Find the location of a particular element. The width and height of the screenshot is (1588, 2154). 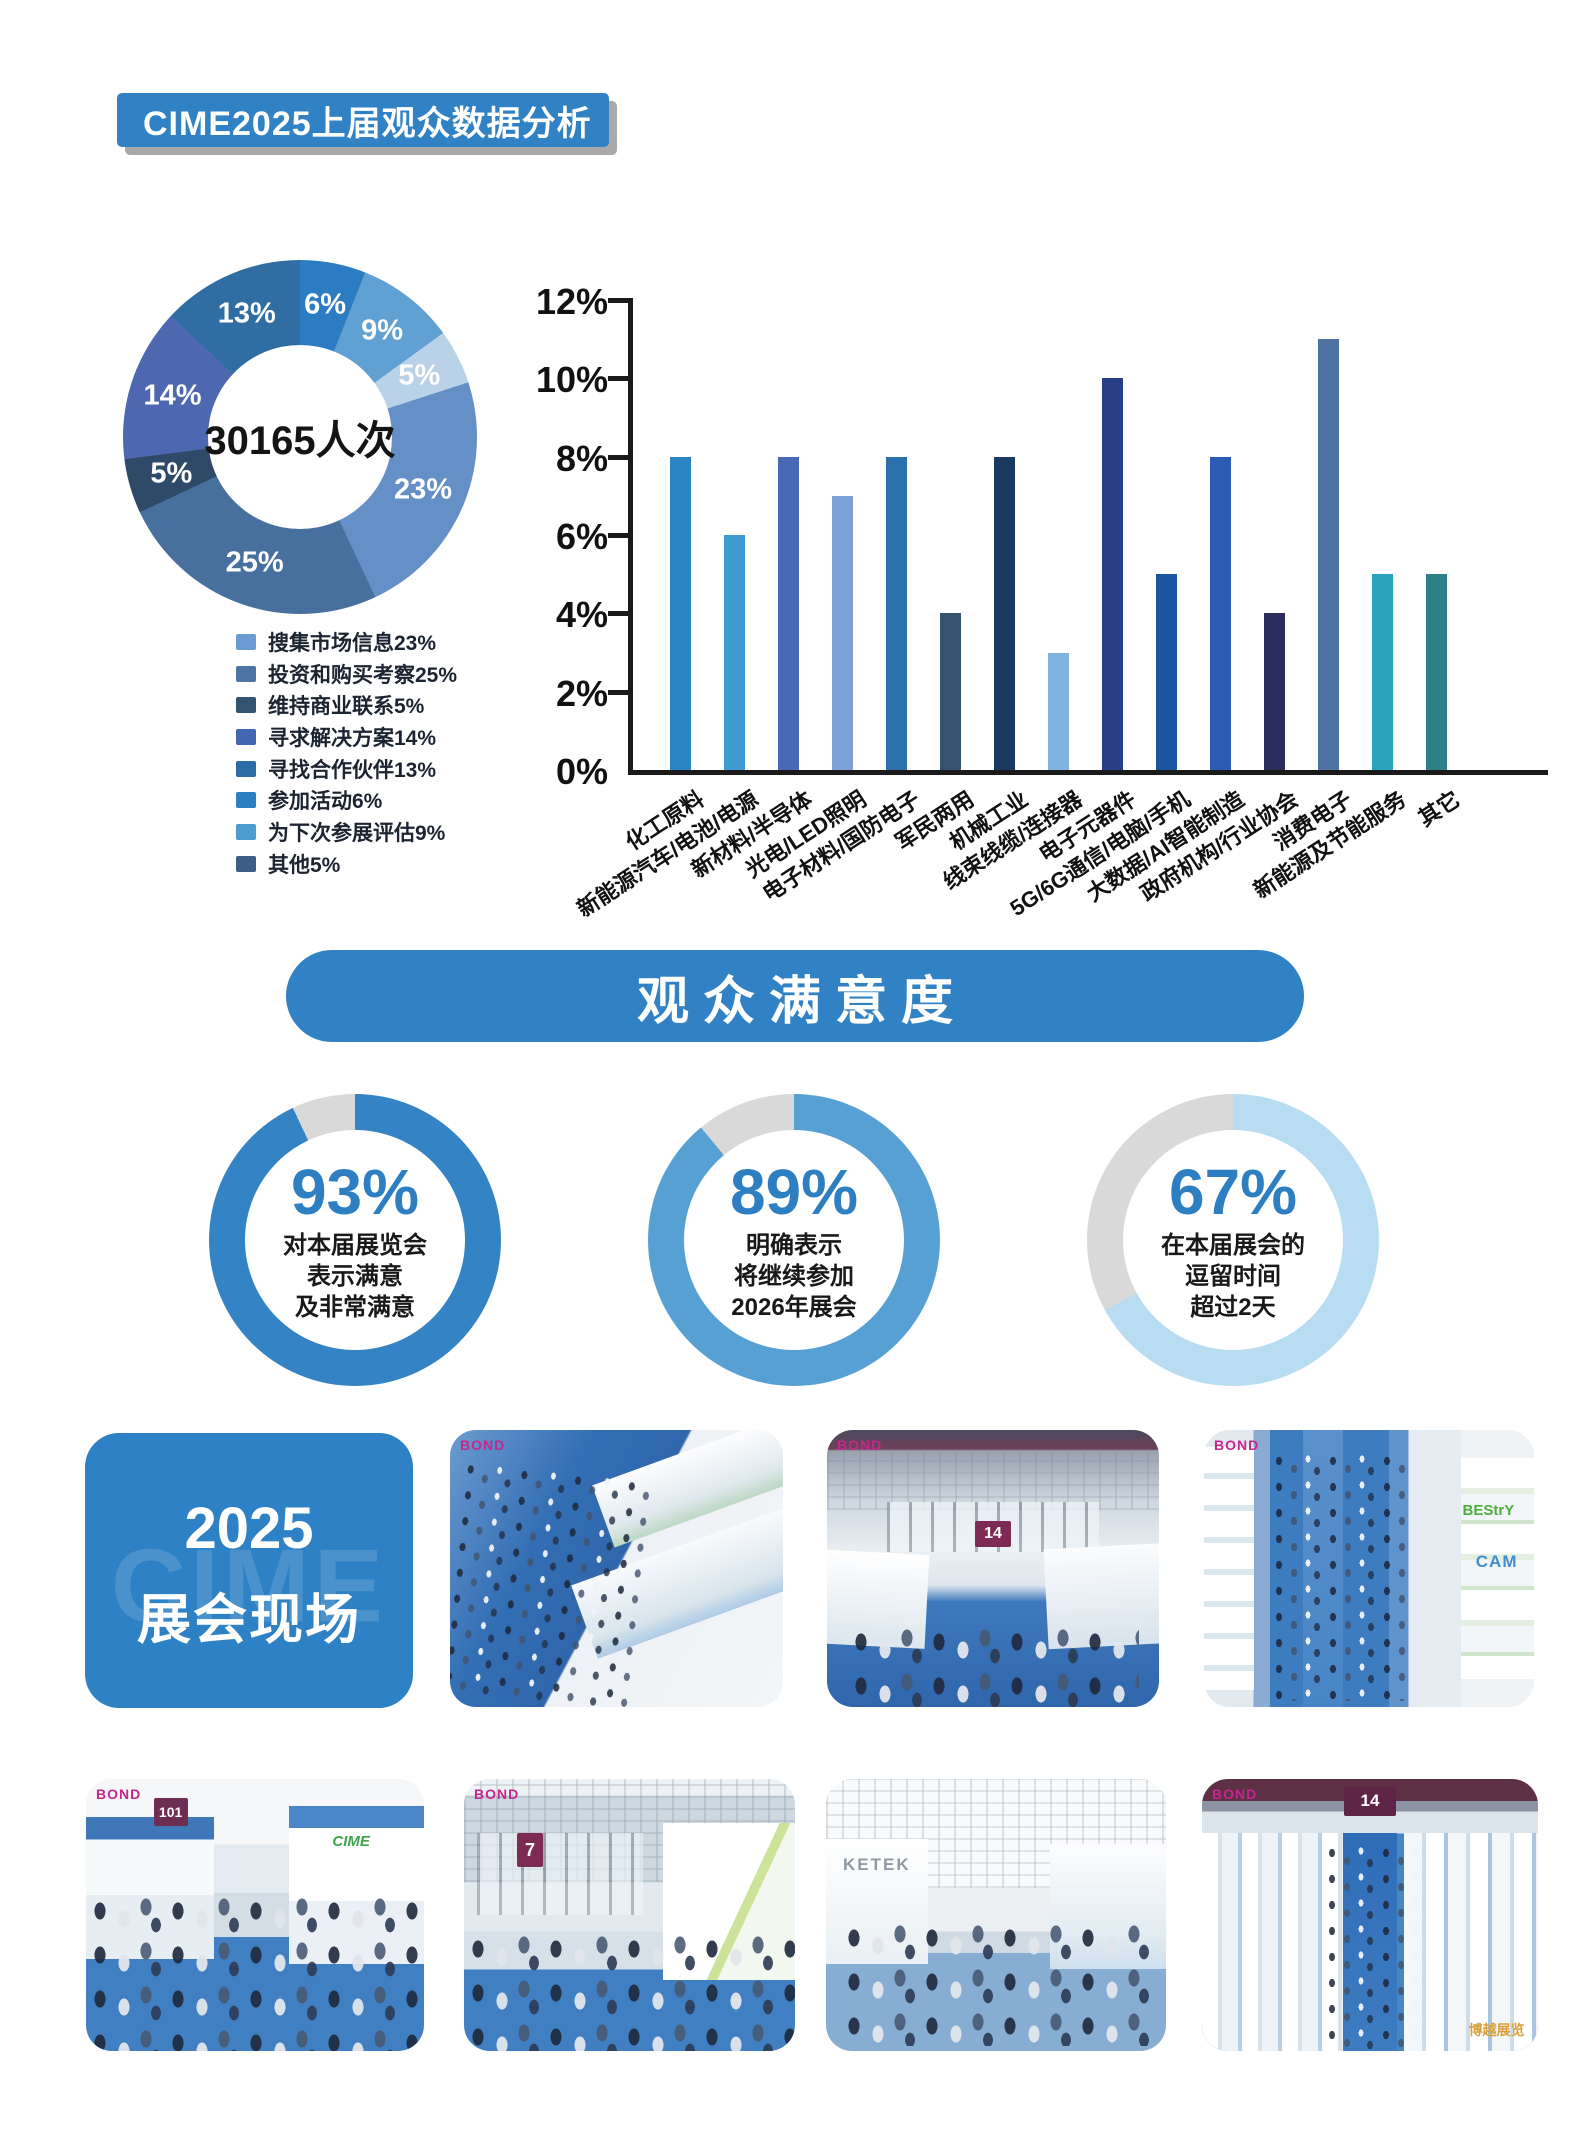

gauge-caption-line: 对本届展览会 is located at coordinates (355, 1245).